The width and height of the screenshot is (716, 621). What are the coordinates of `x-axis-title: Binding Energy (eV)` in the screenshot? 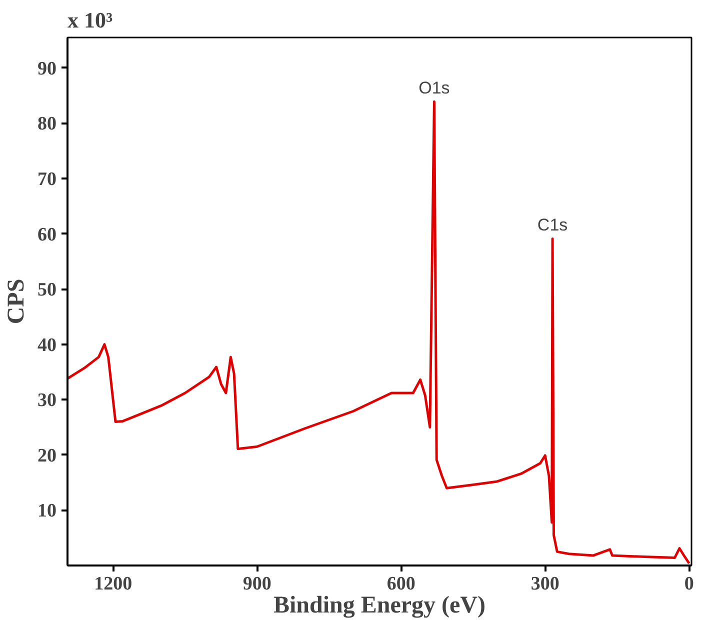 It's located at (379, 605).